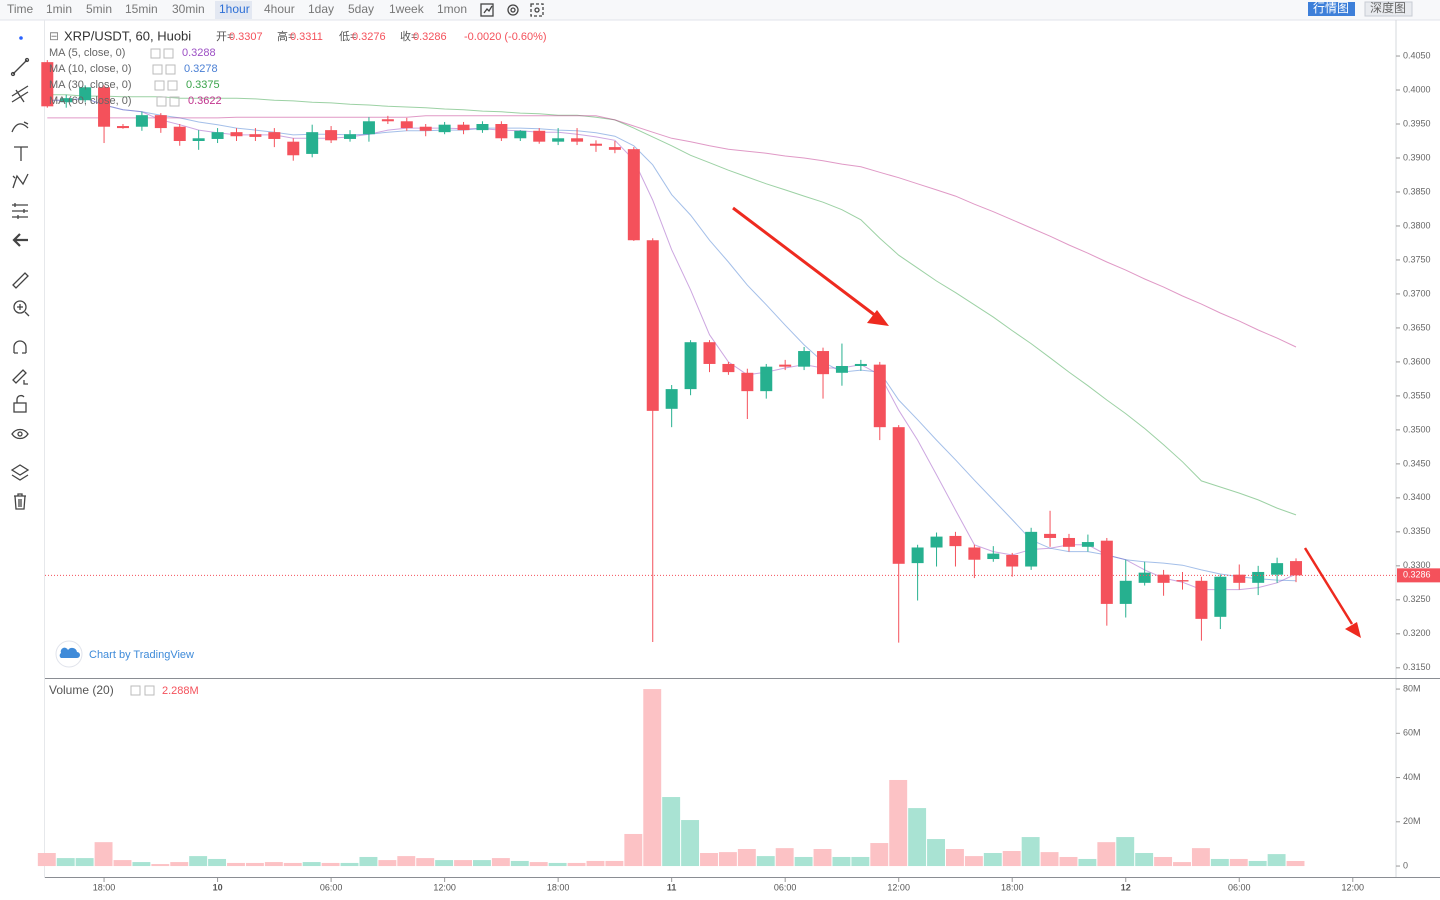 Image resolution: width=1440 pixels, height=900 pixels. I want to click on interval-button: 1week, so click(407, 9).